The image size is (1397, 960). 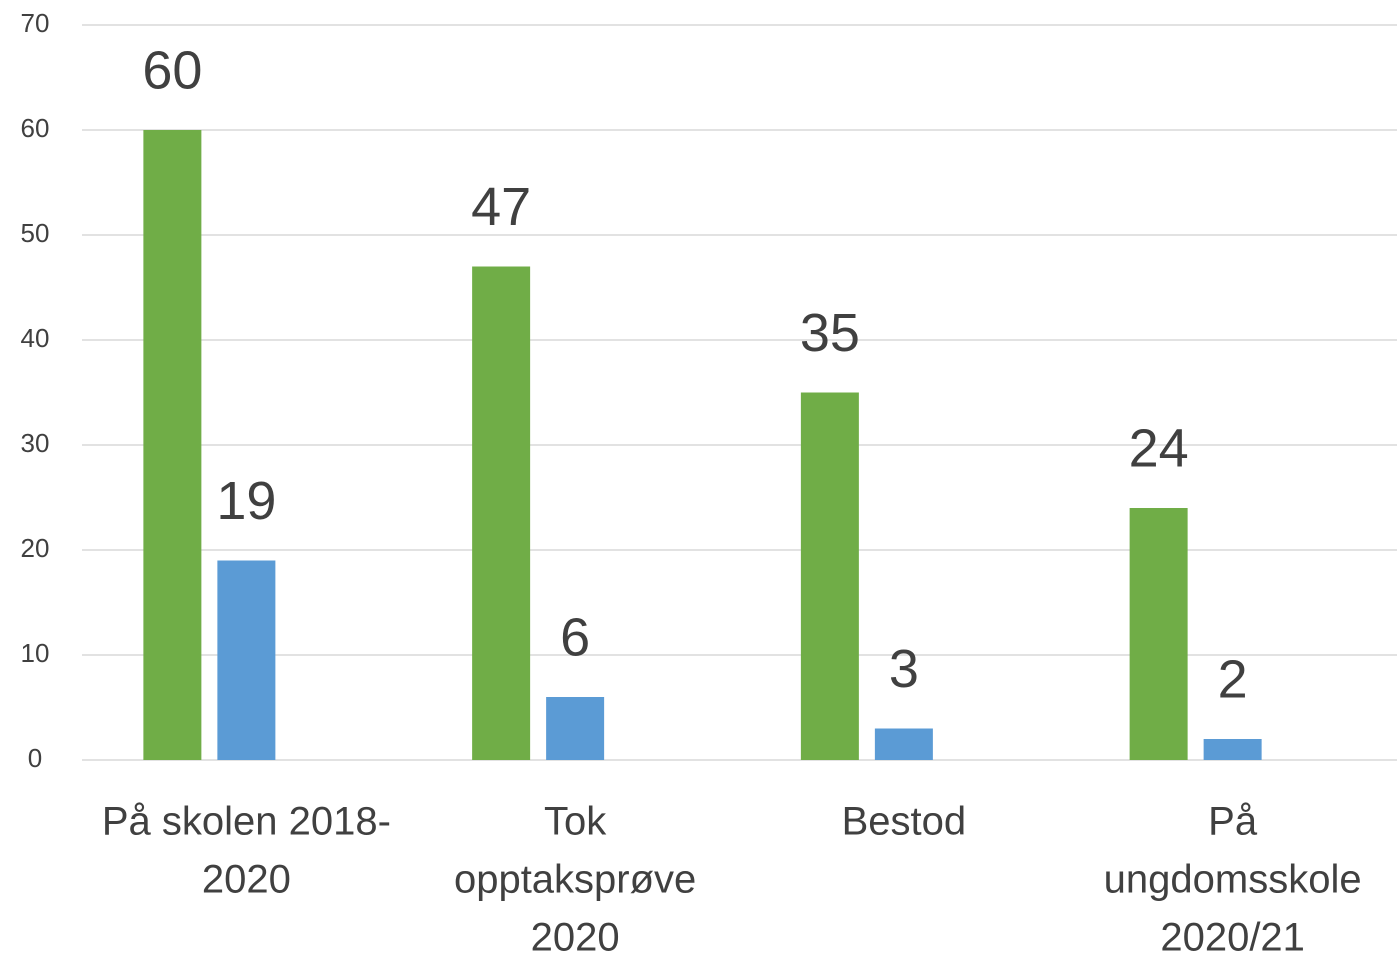 What do you see at coordinates (575, 822) in the screenshot?
I see `x-tick-label: Tok` at bounding box center [575, 822].